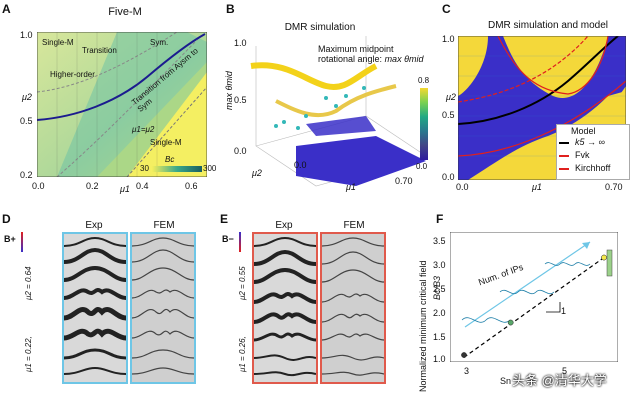 The height and width of the screenshot is (400, 640). What do you see at coordinates (422, 166) in the screenshot?
I see `panel-b-colorbar-min: 0.0` at bounding box center [422, 166].